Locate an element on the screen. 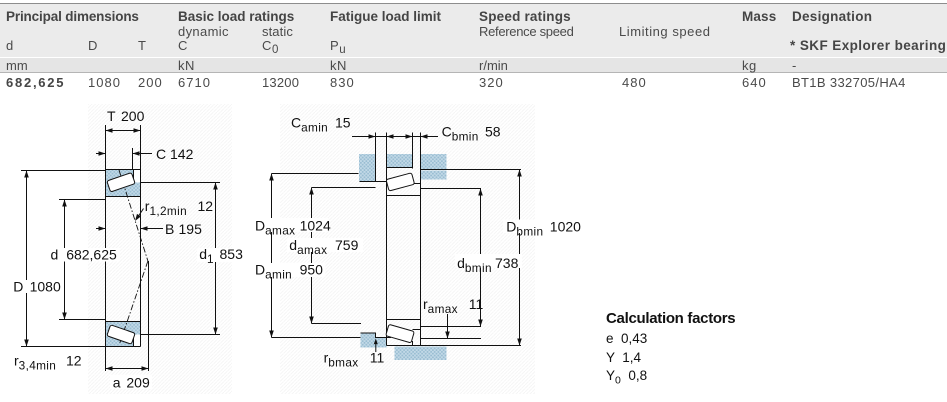 The width and height of the screenshot is (947, 402). svg-text: 195 is located at coordinates (191, 229).